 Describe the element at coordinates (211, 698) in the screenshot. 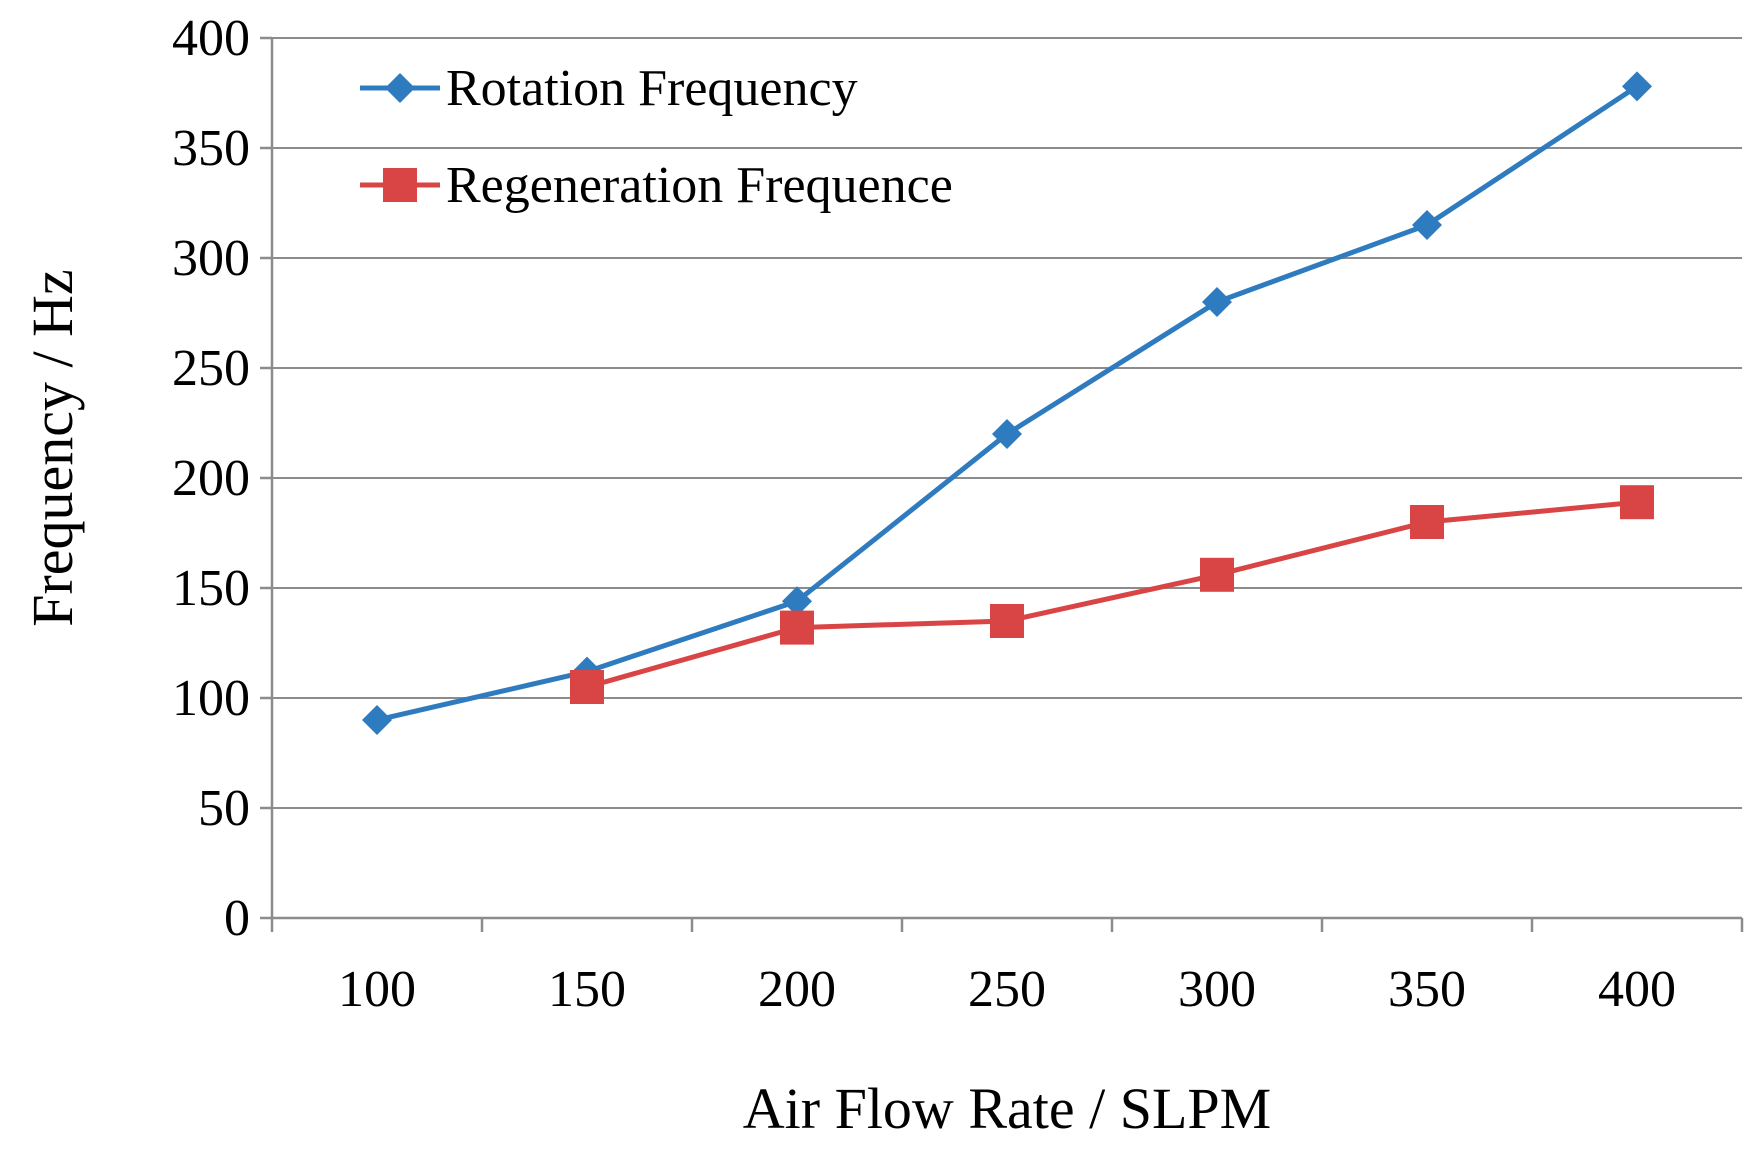

I see `y-tick-label: 100` at that location.